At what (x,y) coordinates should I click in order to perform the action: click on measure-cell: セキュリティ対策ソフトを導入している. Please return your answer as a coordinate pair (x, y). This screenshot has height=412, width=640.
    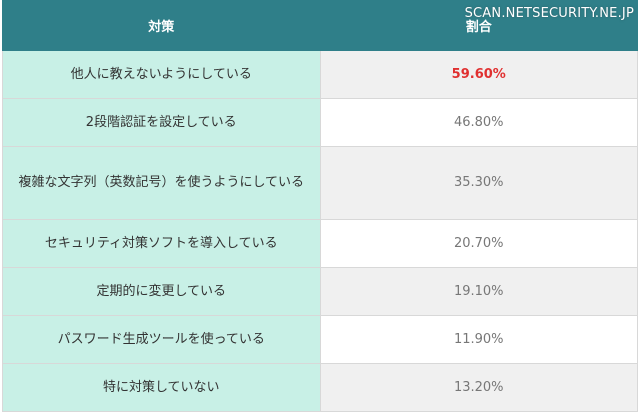
    Looking at the image, I should click on (161, 243).